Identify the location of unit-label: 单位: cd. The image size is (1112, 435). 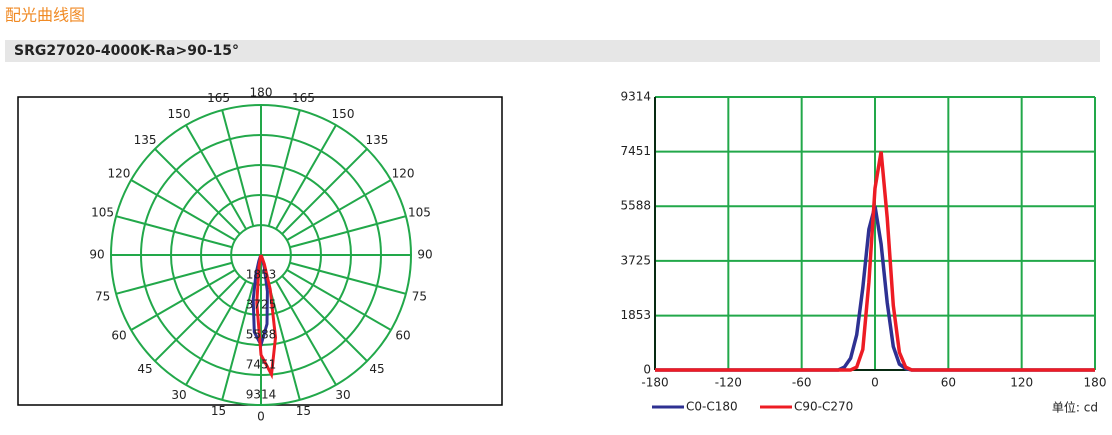
(1075, 407).